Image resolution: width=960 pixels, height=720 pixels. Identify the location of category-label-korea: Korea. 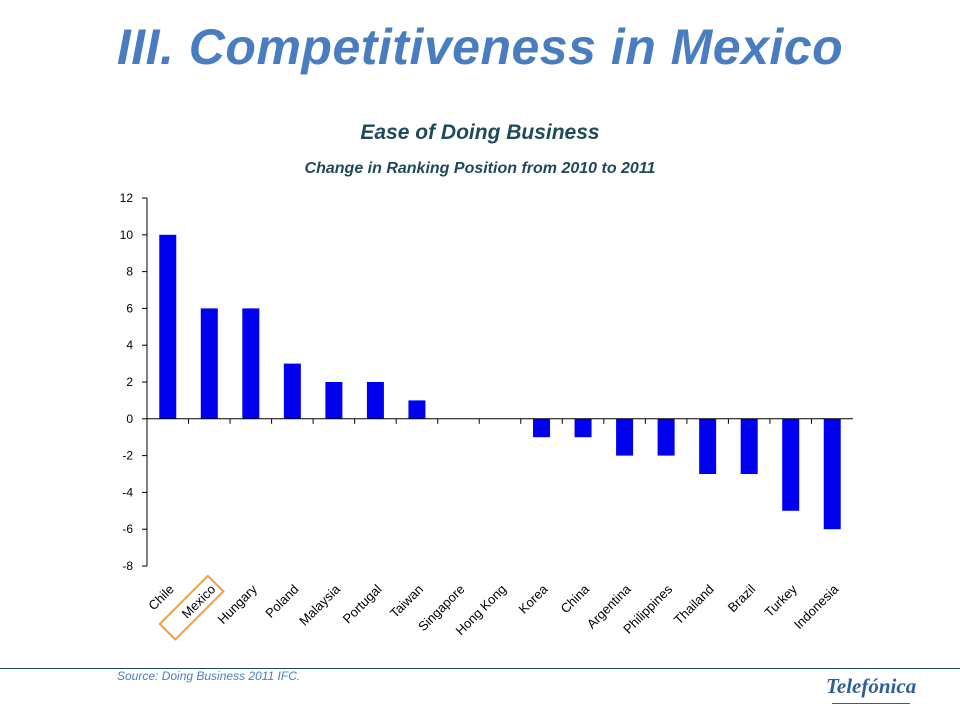
(534, 599).